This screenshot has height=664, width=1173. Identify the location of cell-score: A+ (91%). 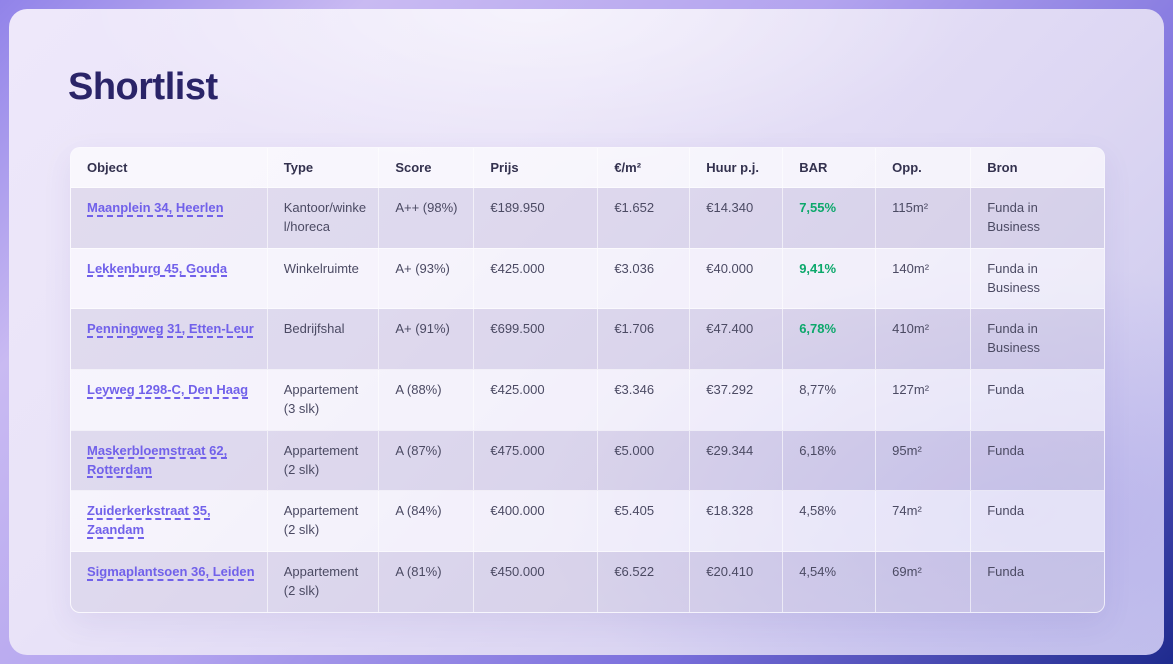
(426, 339).